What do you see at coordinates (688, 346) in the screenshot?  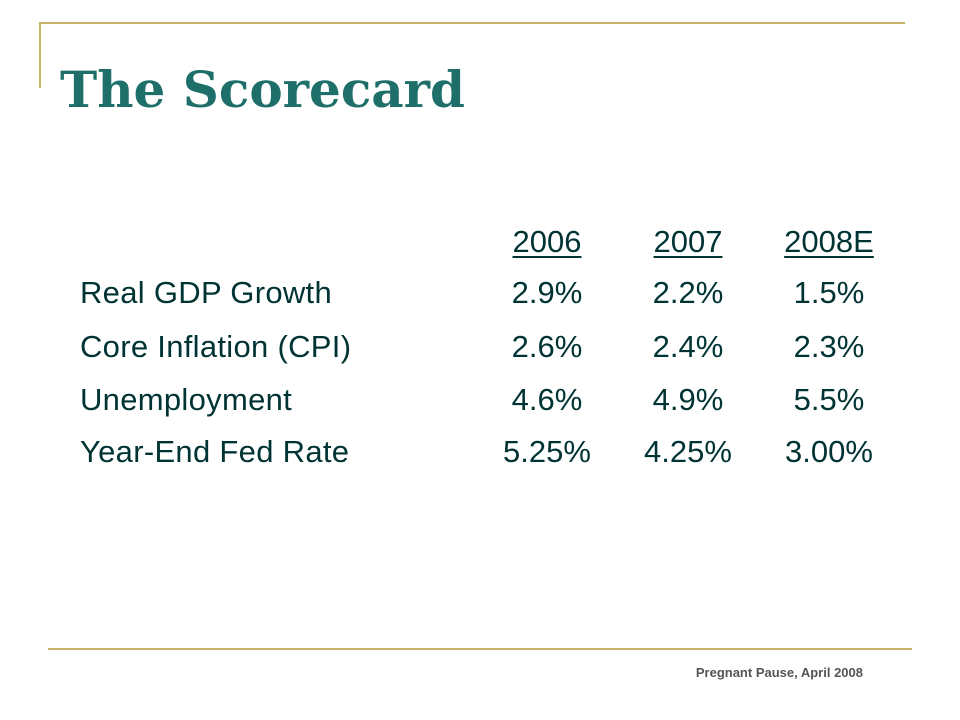 I see `table-cell: 2.4%` at bounding box center [688, 346].